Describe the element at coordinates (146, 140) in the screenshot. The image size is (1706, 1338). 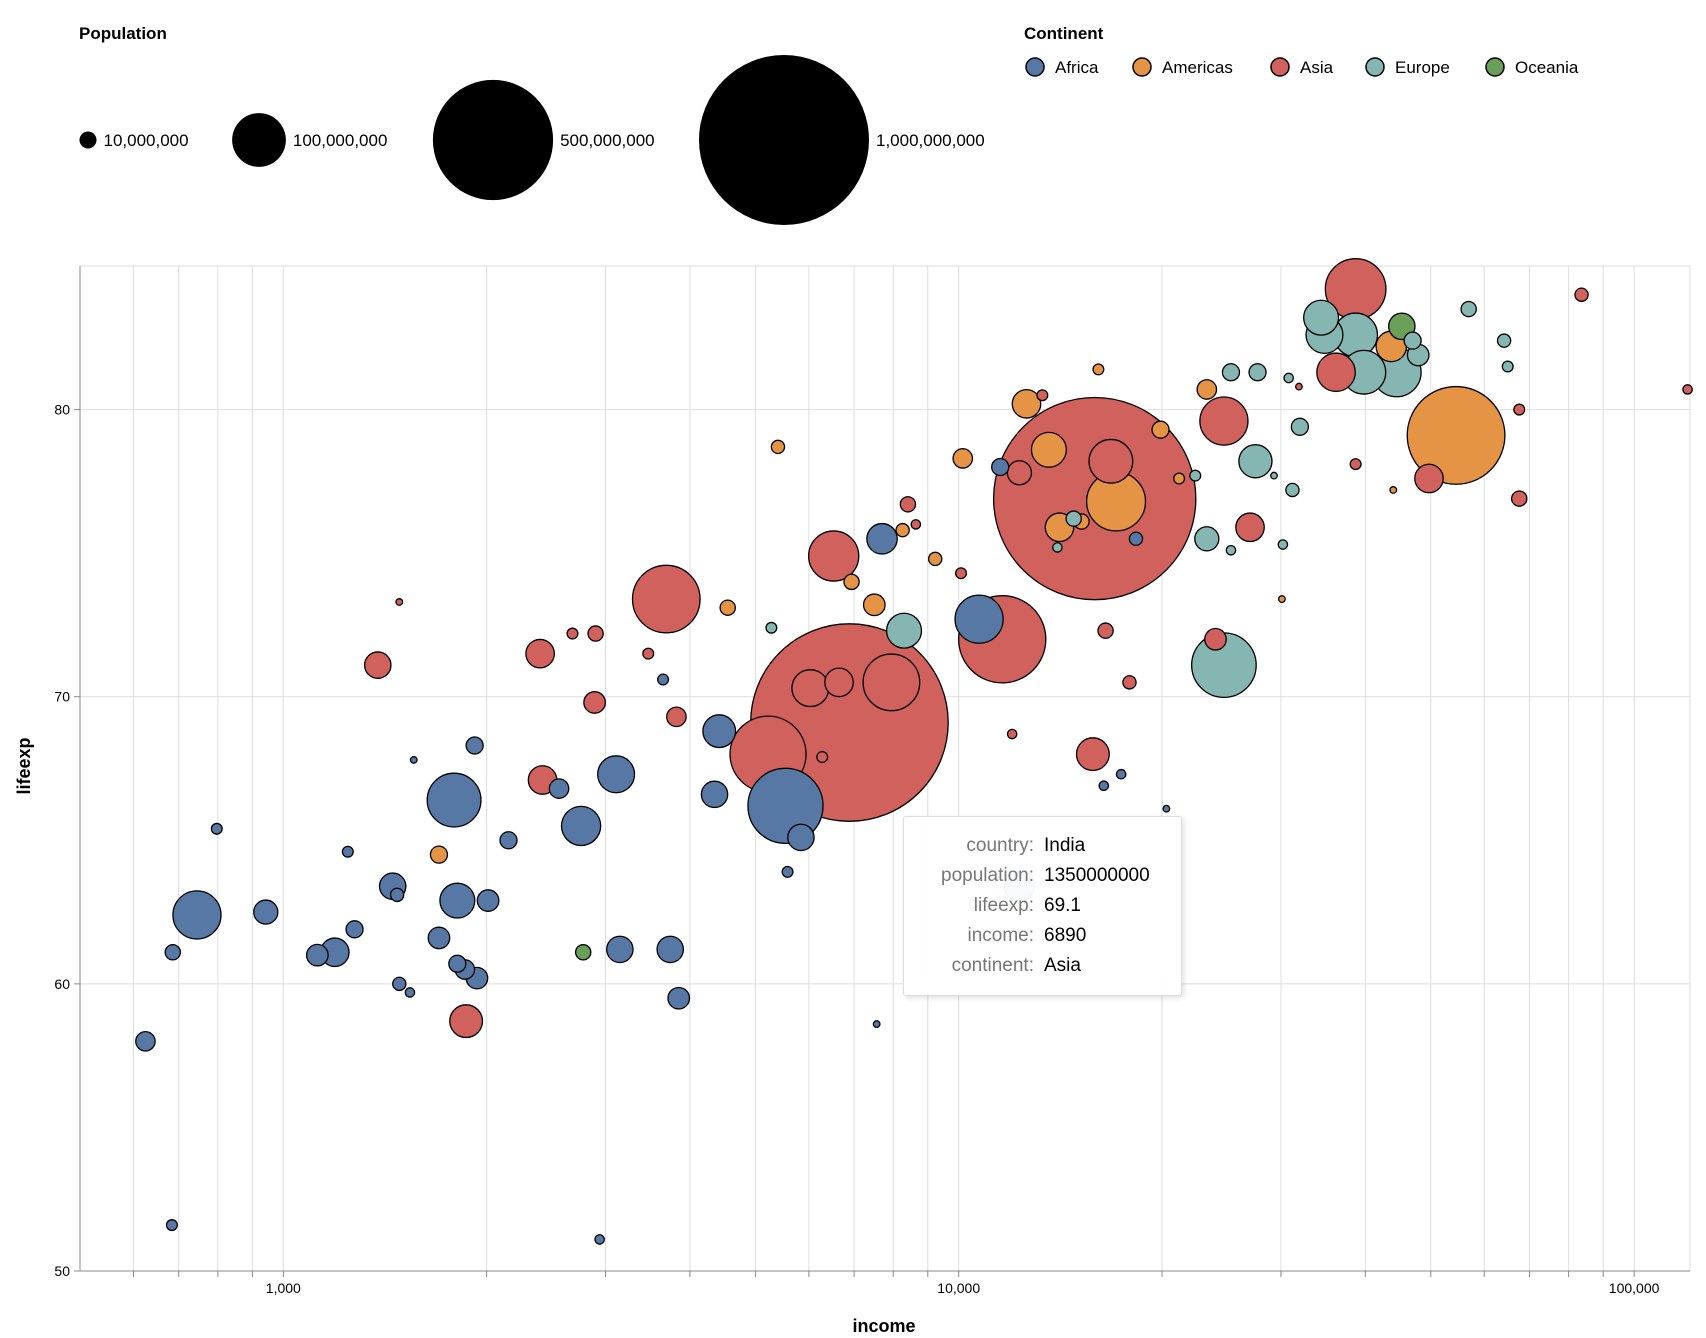
I see `size-legend-label: 10,000,000` at that location.